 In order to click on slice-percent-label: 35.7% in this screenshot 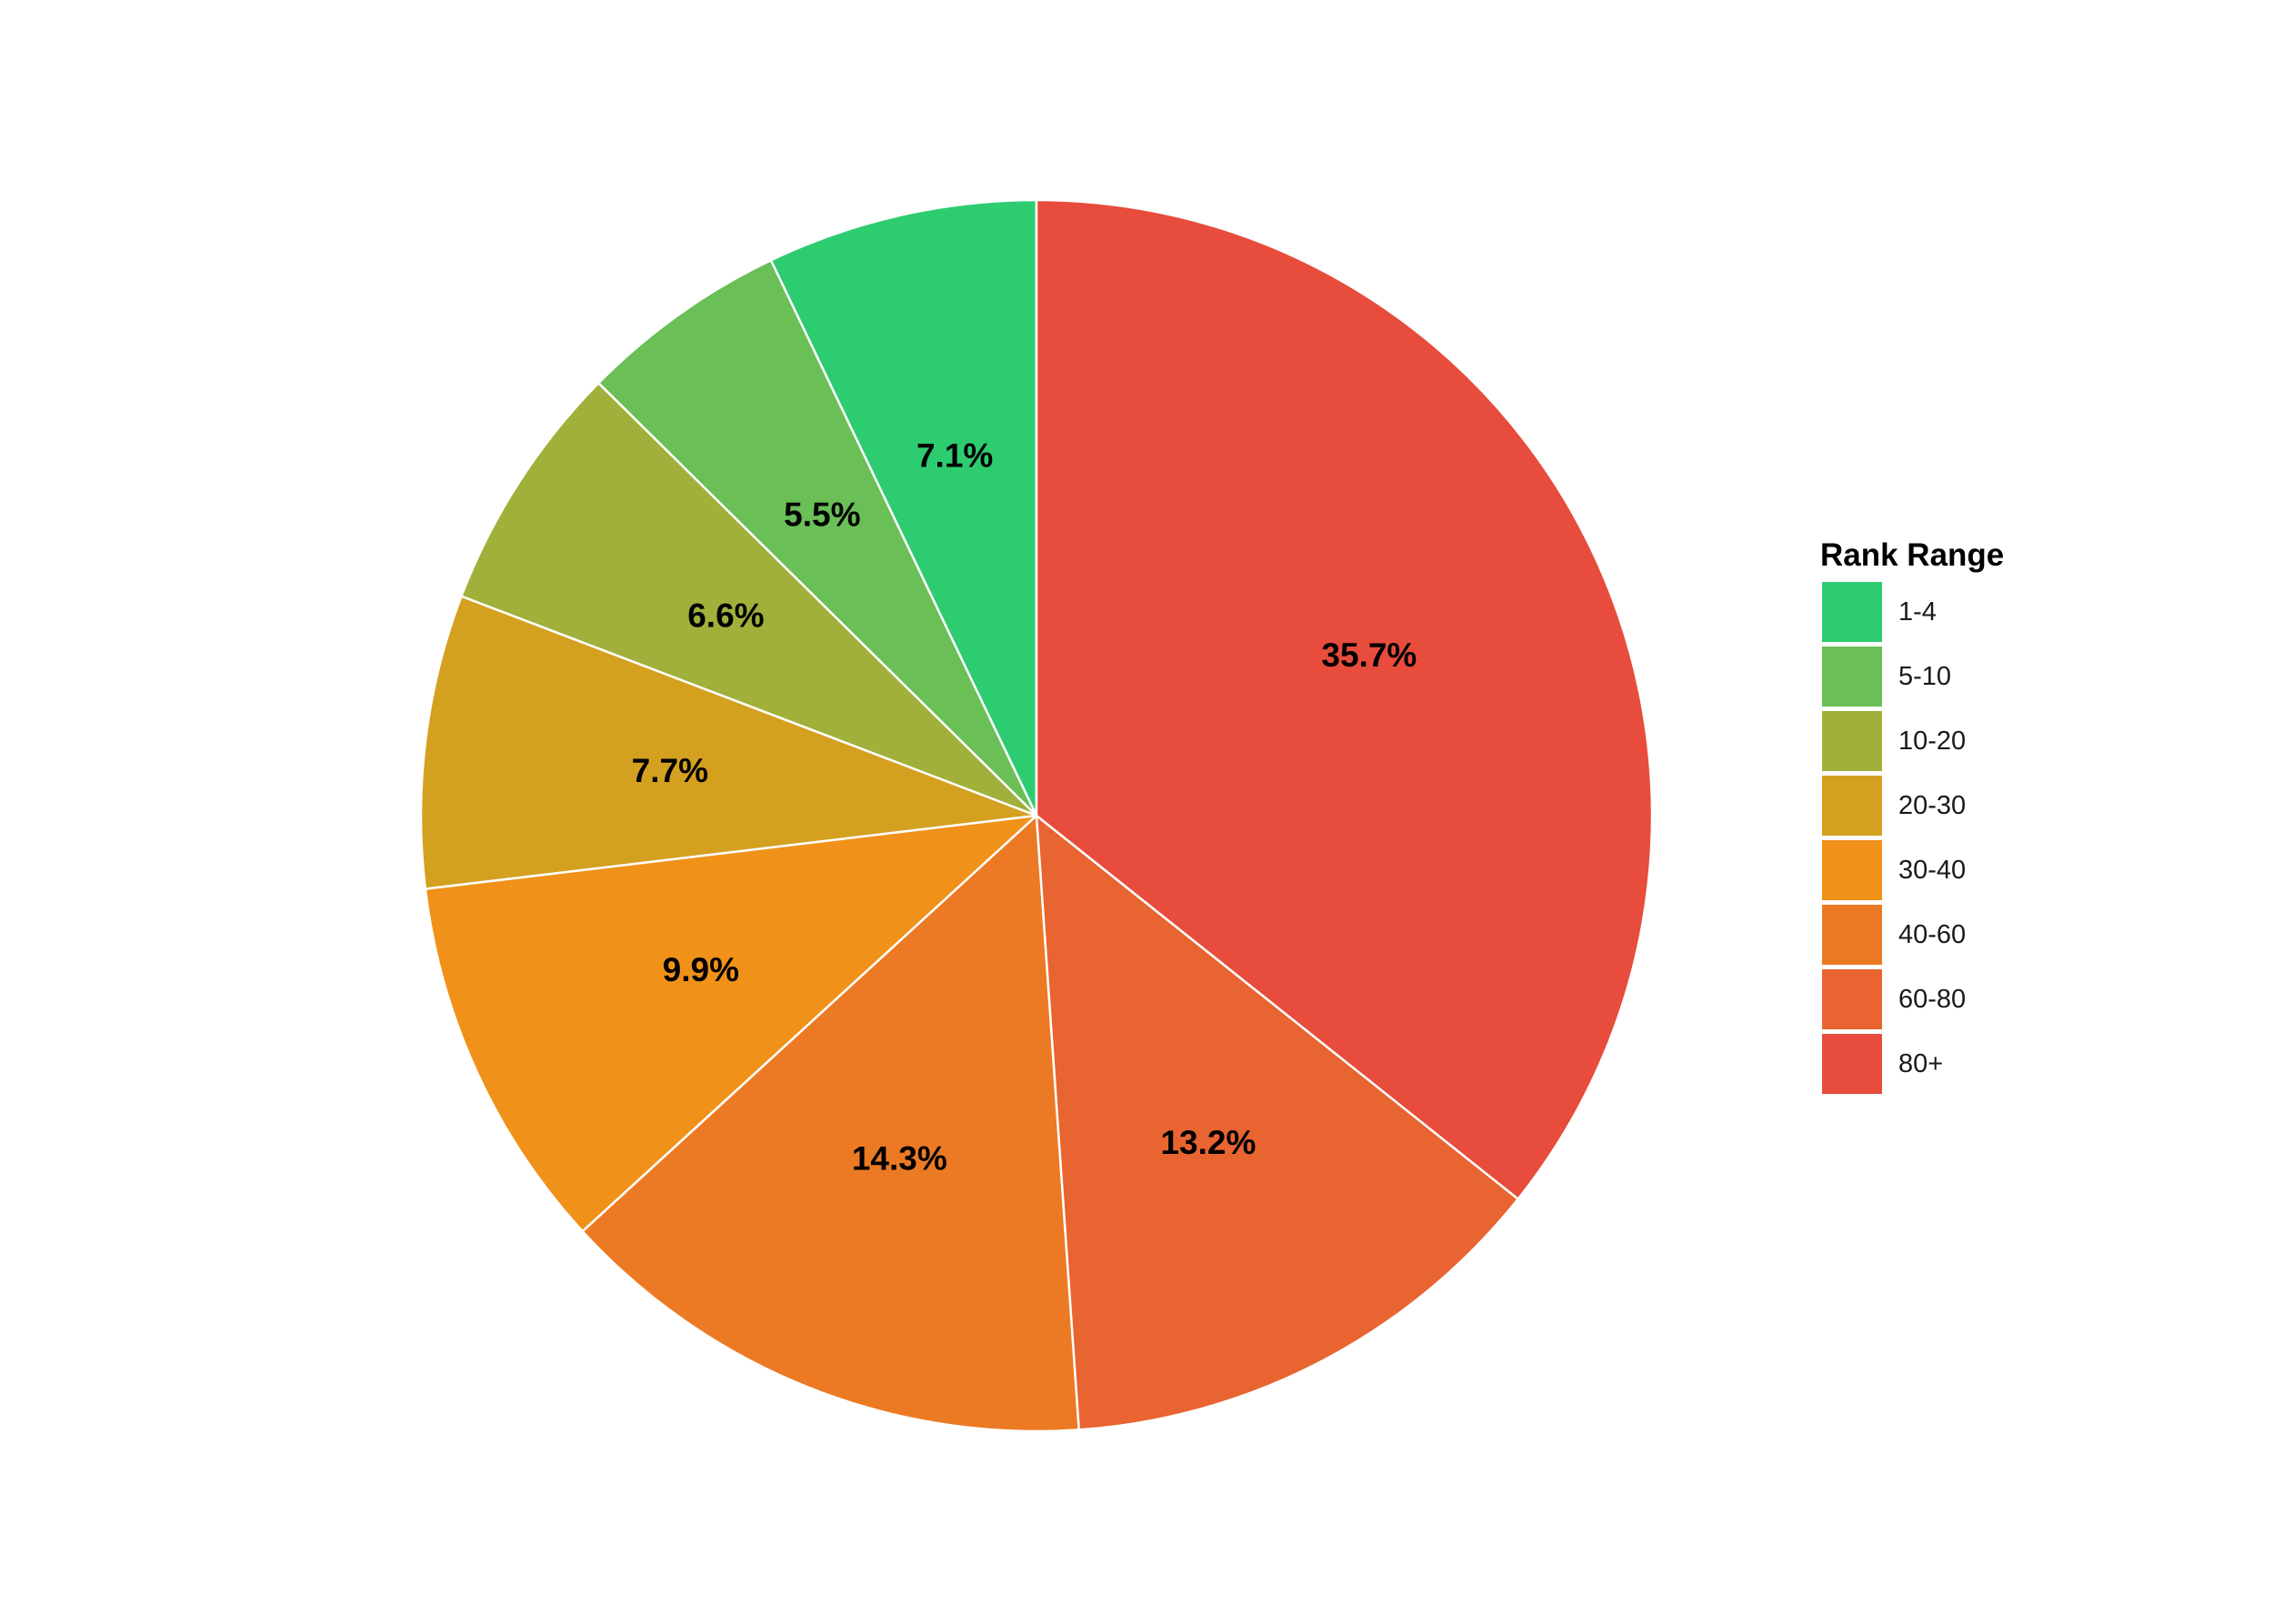, I will do `click(1369, 655)`.